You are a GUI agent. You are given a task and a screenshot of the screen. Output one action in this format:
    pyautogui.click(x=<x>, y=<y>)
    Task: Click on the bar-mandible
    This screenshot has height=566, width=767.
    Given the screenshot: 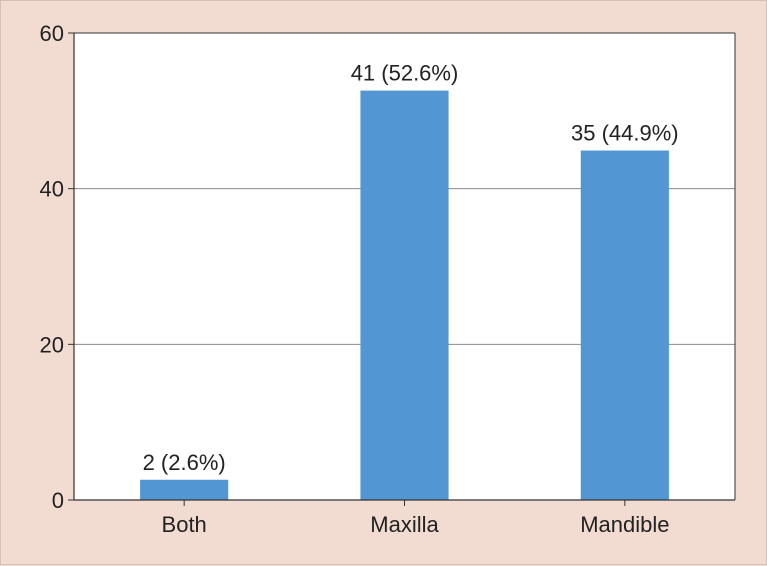 What is the action you would take?
    pyautogui.click(x=624, y=325)
    